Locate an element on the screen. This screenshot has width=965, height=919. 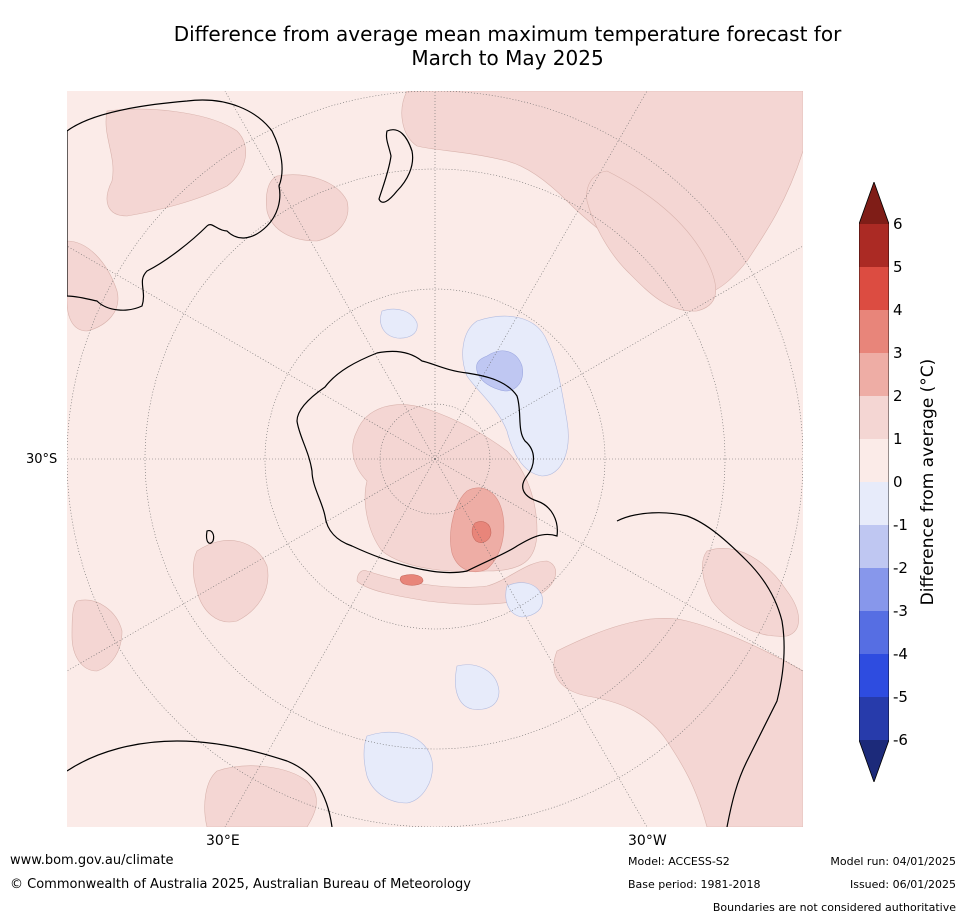
region-atlantic-east is located at coordinates (750, 592).